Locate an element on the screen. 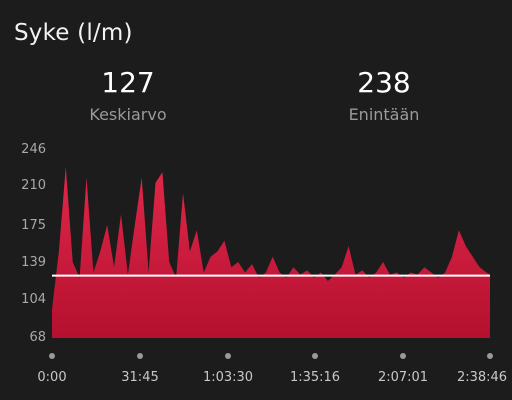  y-tick-label: 139 is located at coordinates (33, 262).